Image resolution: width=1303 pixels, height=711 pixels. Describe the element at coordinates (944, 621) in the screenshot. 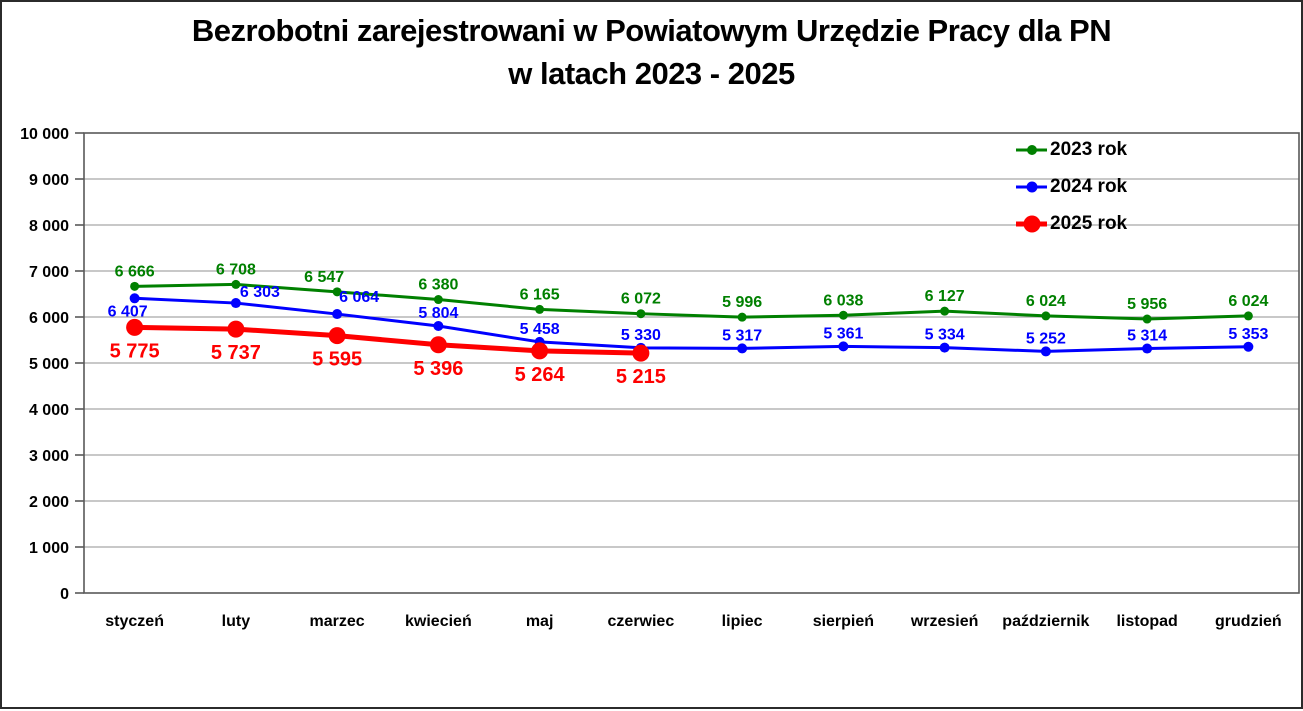

I see `x-axis-label: wrzesień` at that location.